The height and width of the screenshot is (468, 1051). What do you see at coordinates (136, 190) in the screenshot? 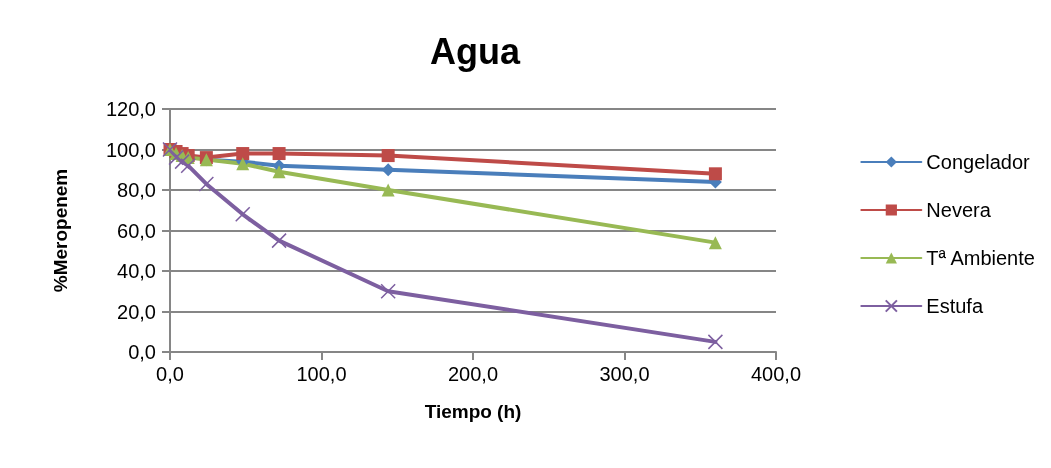
I see `y-tick-label: 80,0` at bounding box center [136, 190].